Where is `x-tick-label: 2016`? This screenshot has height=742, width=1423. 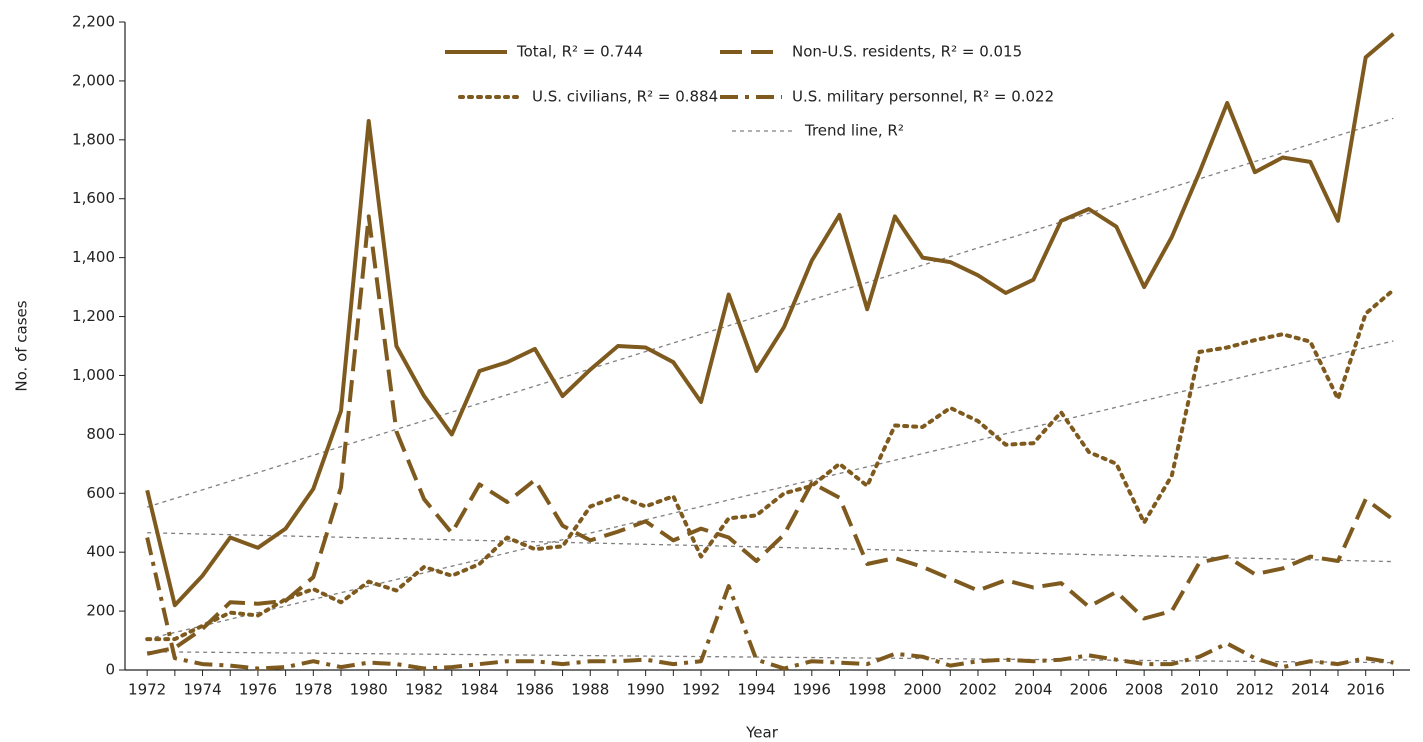 x-tick-label: 2016 is located at coordinates (1366, 690).